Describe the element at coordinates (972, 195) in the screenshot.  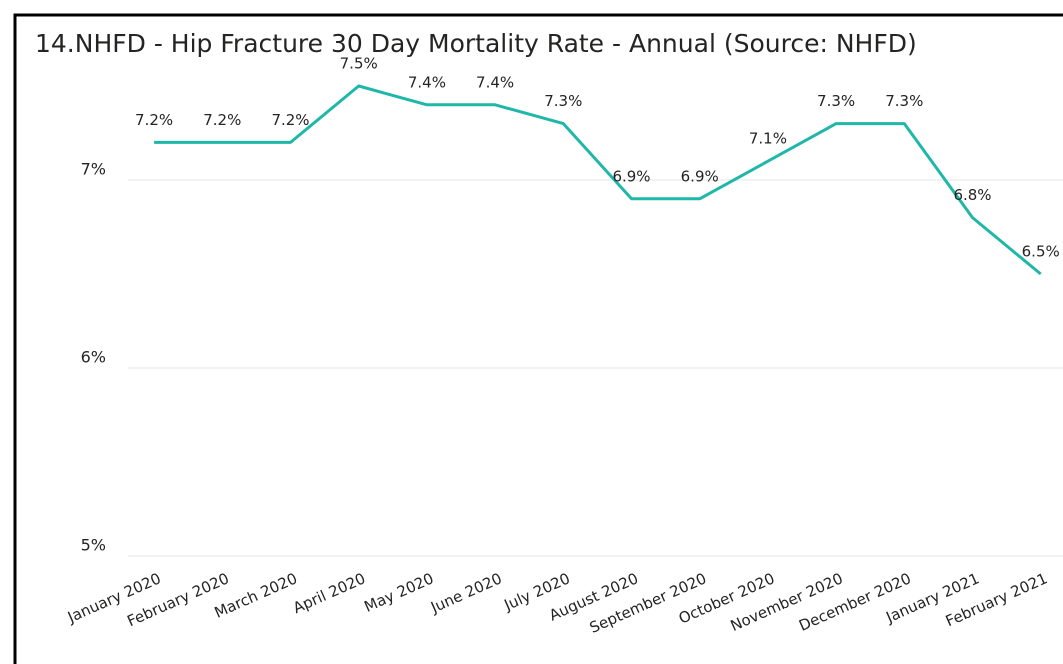
I see `data-label: 6.8%` at that location.